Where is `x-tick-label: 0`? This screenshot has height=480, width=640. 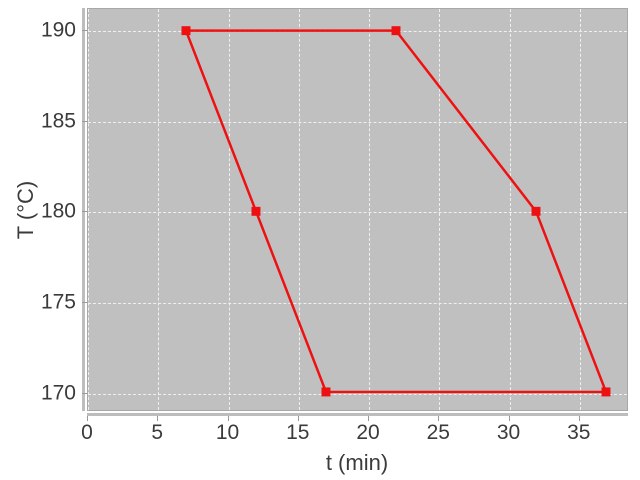 x-tick-label: 0 is located at coordinates (87, 432).